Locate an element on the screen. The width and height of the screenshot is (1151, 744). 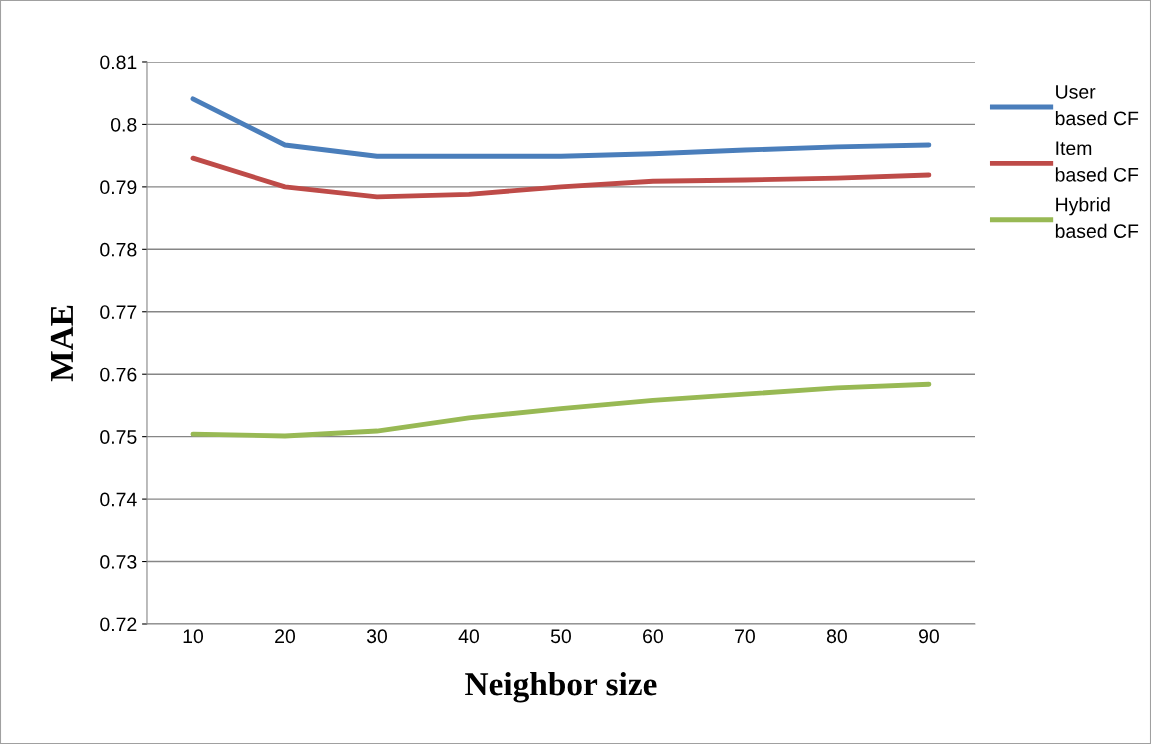
legend-label: Hybrid based CF is located at coordinates (1097, 218).